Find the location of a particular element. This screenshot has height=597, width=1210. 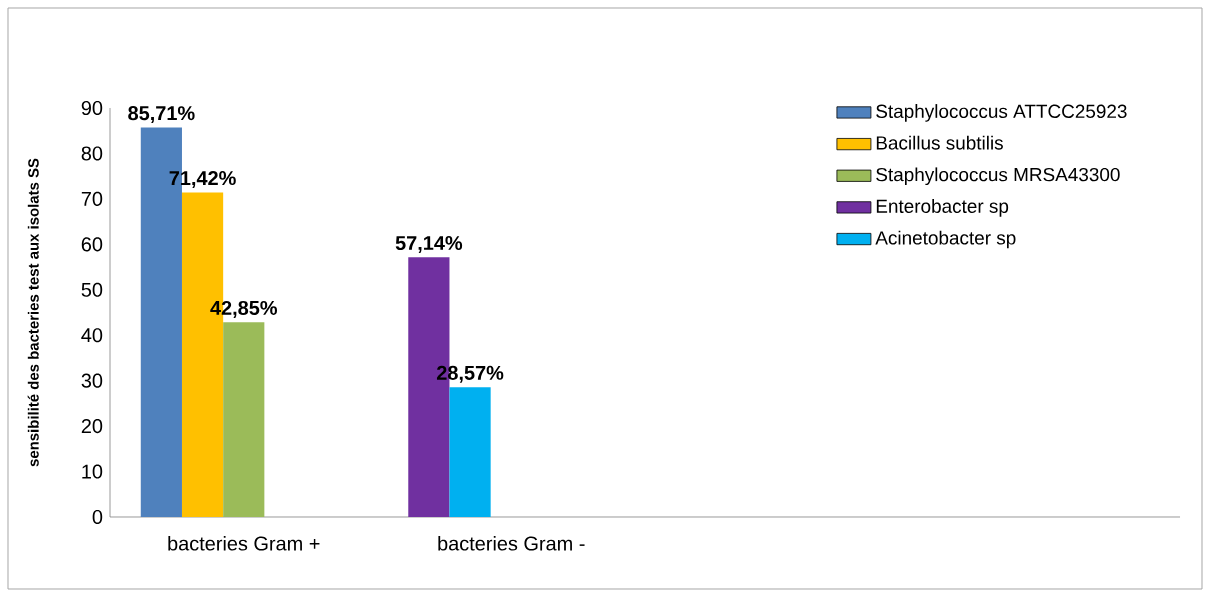

y-tick-label: 50 is located at coordinates (92, 289).